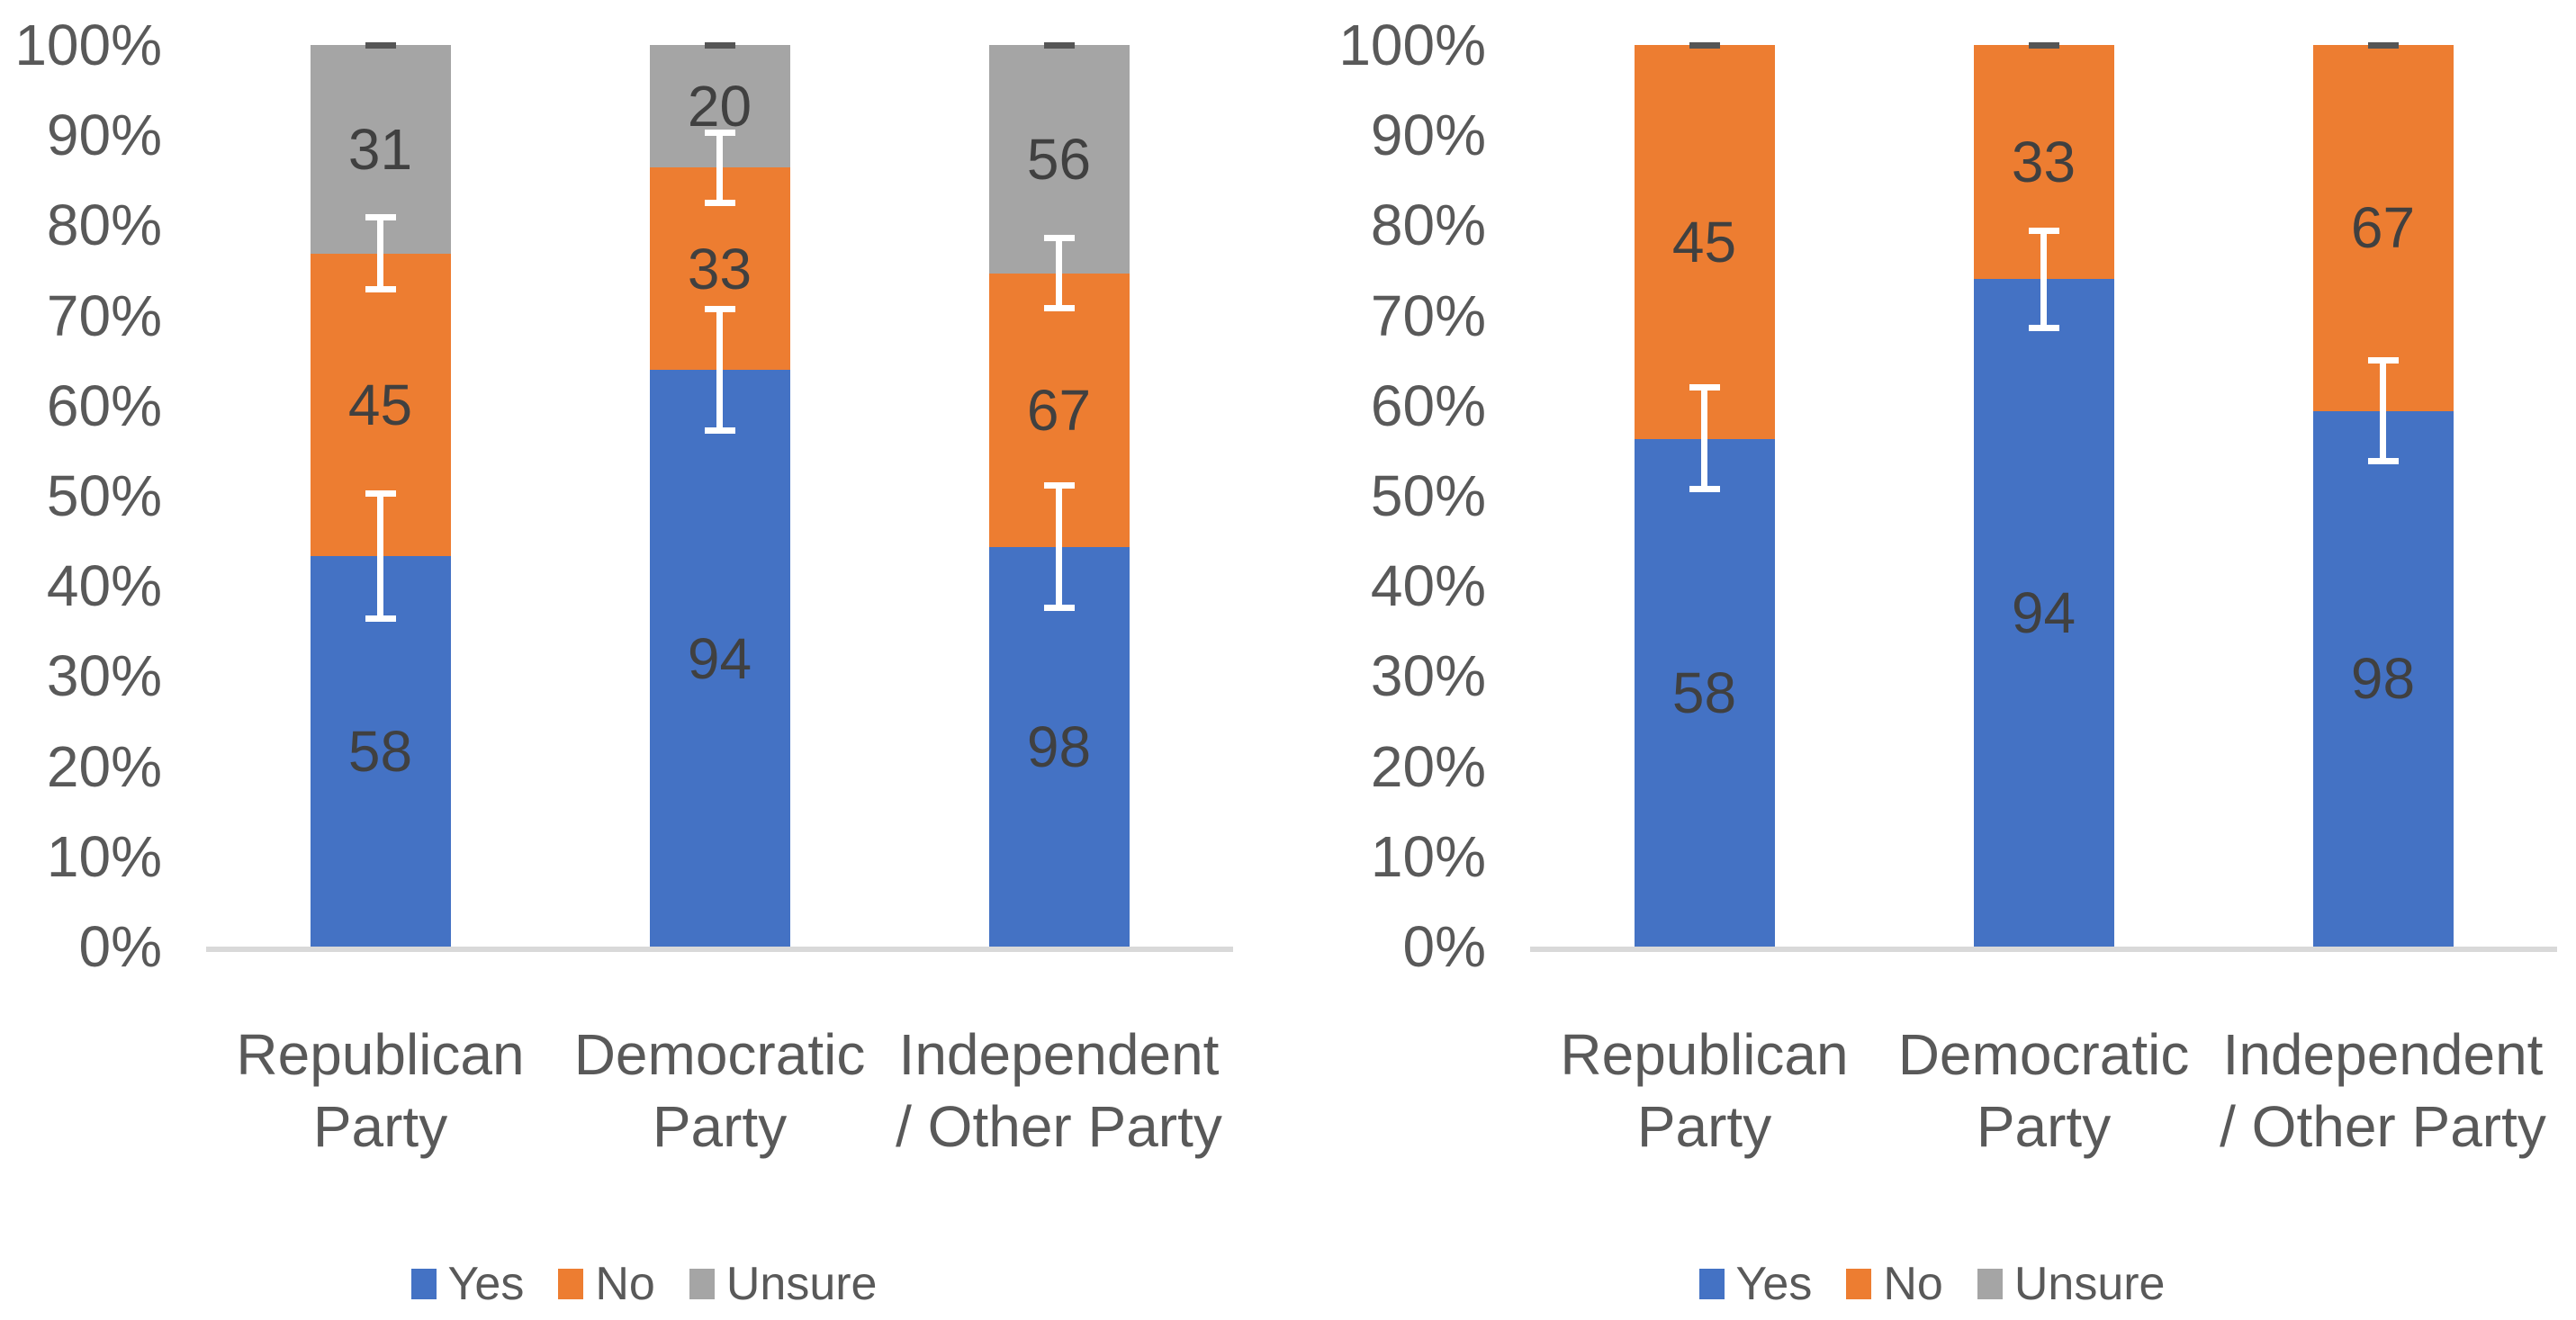 This screenshot has height=1320, width=2576. What do you see at coordinates (719, 106) in the screenshot?
I see `data-label-unsure: 20` at bounding box center [719, 106].